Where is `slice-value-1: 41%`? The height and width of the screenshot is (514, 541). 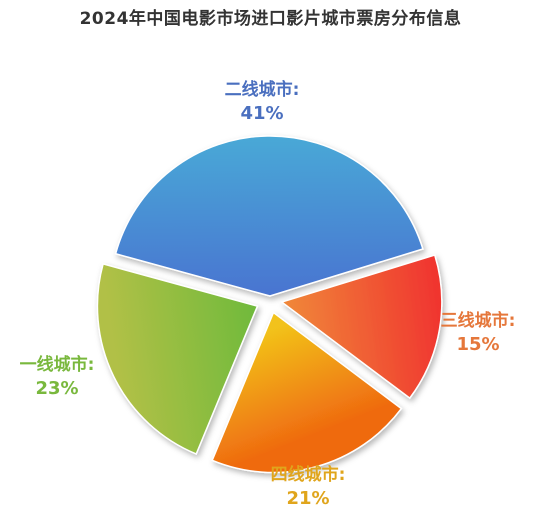 slice-value-1: 41% is located at coordinates (261, 113).